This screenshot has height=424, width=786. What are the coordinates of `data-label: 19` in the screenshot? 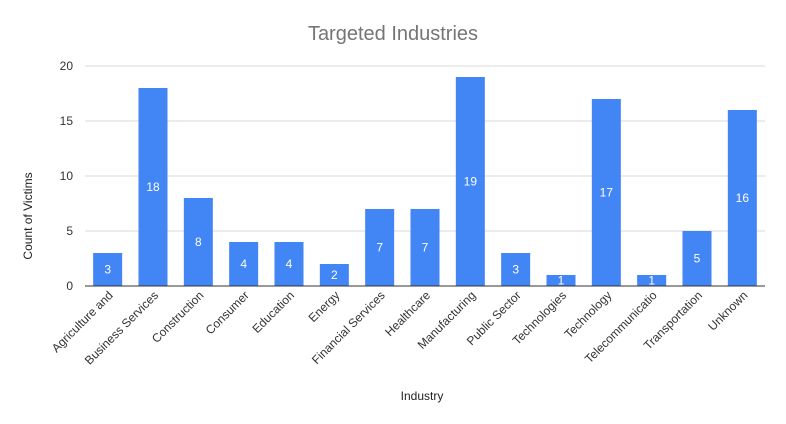 It's located at (471, 182).